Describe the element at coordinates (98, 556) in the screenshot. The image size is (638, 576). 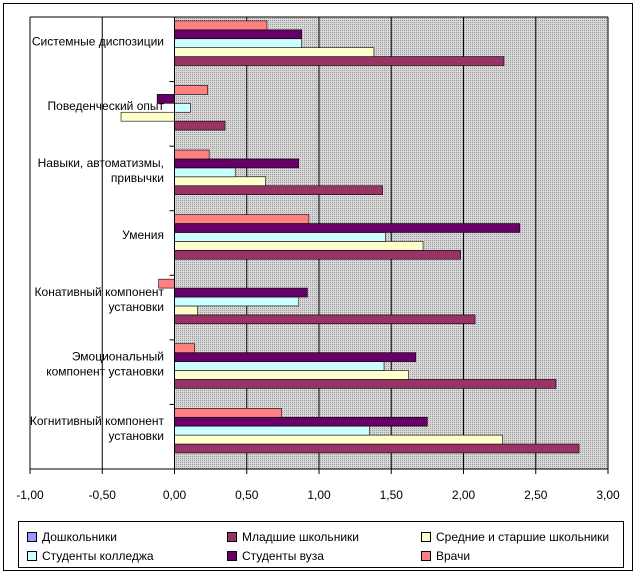
I see `legend-label: Студенты колледжа` at that location.